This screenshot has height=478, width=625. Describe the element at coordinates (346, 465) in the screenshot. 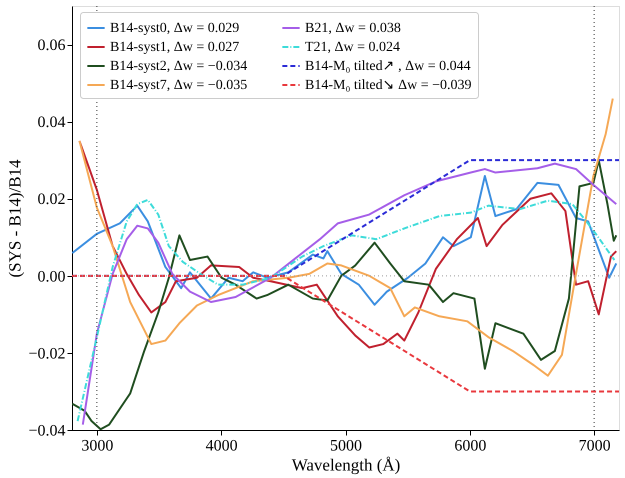

I see `x-axis-title: Wavelength (Å)` at that location.